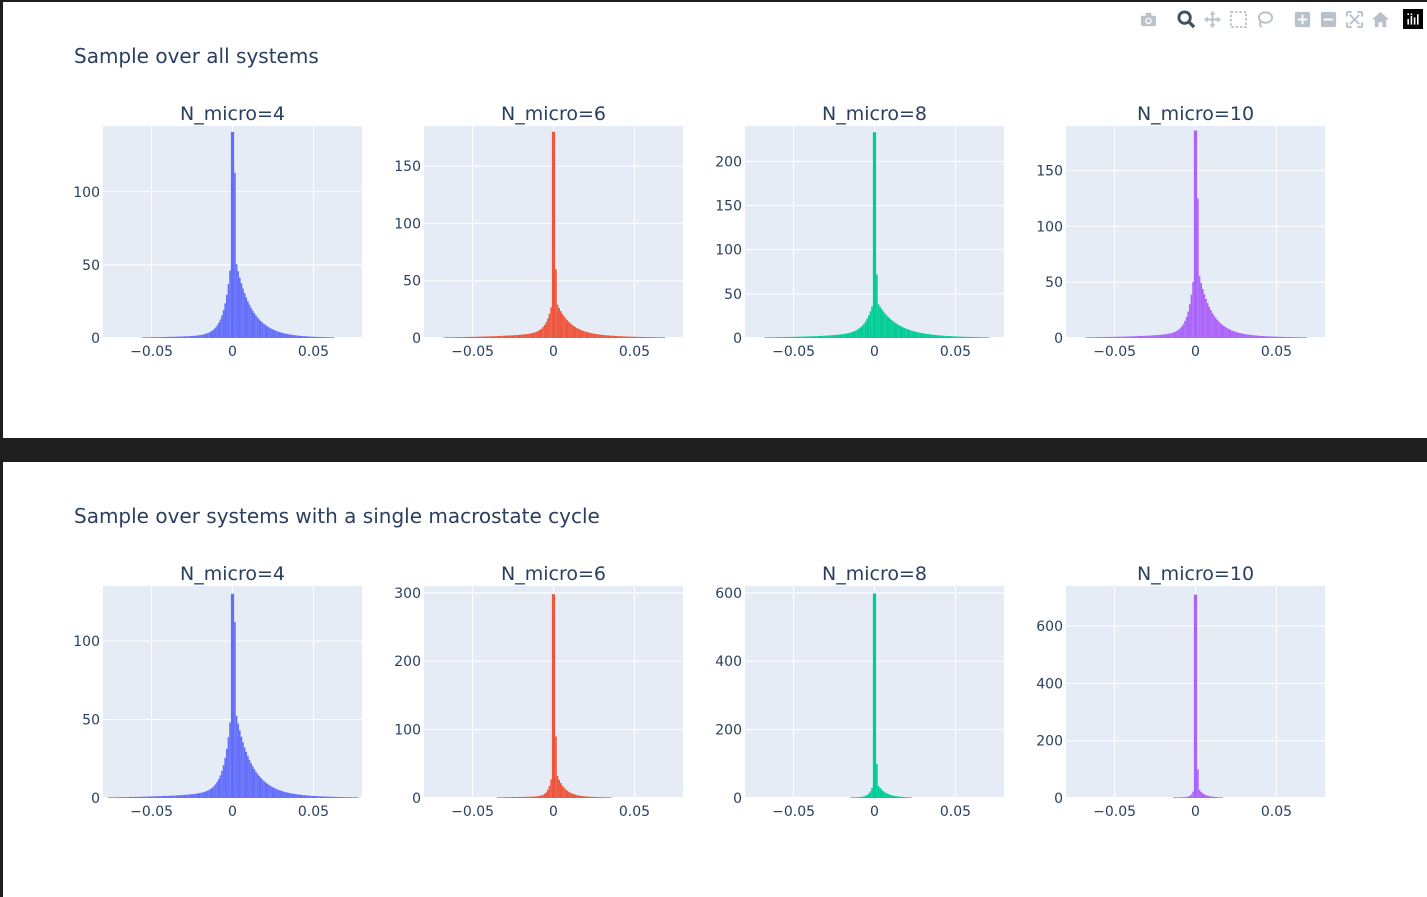  I want to click on plotly-logo-icon, so click(1413, 19).